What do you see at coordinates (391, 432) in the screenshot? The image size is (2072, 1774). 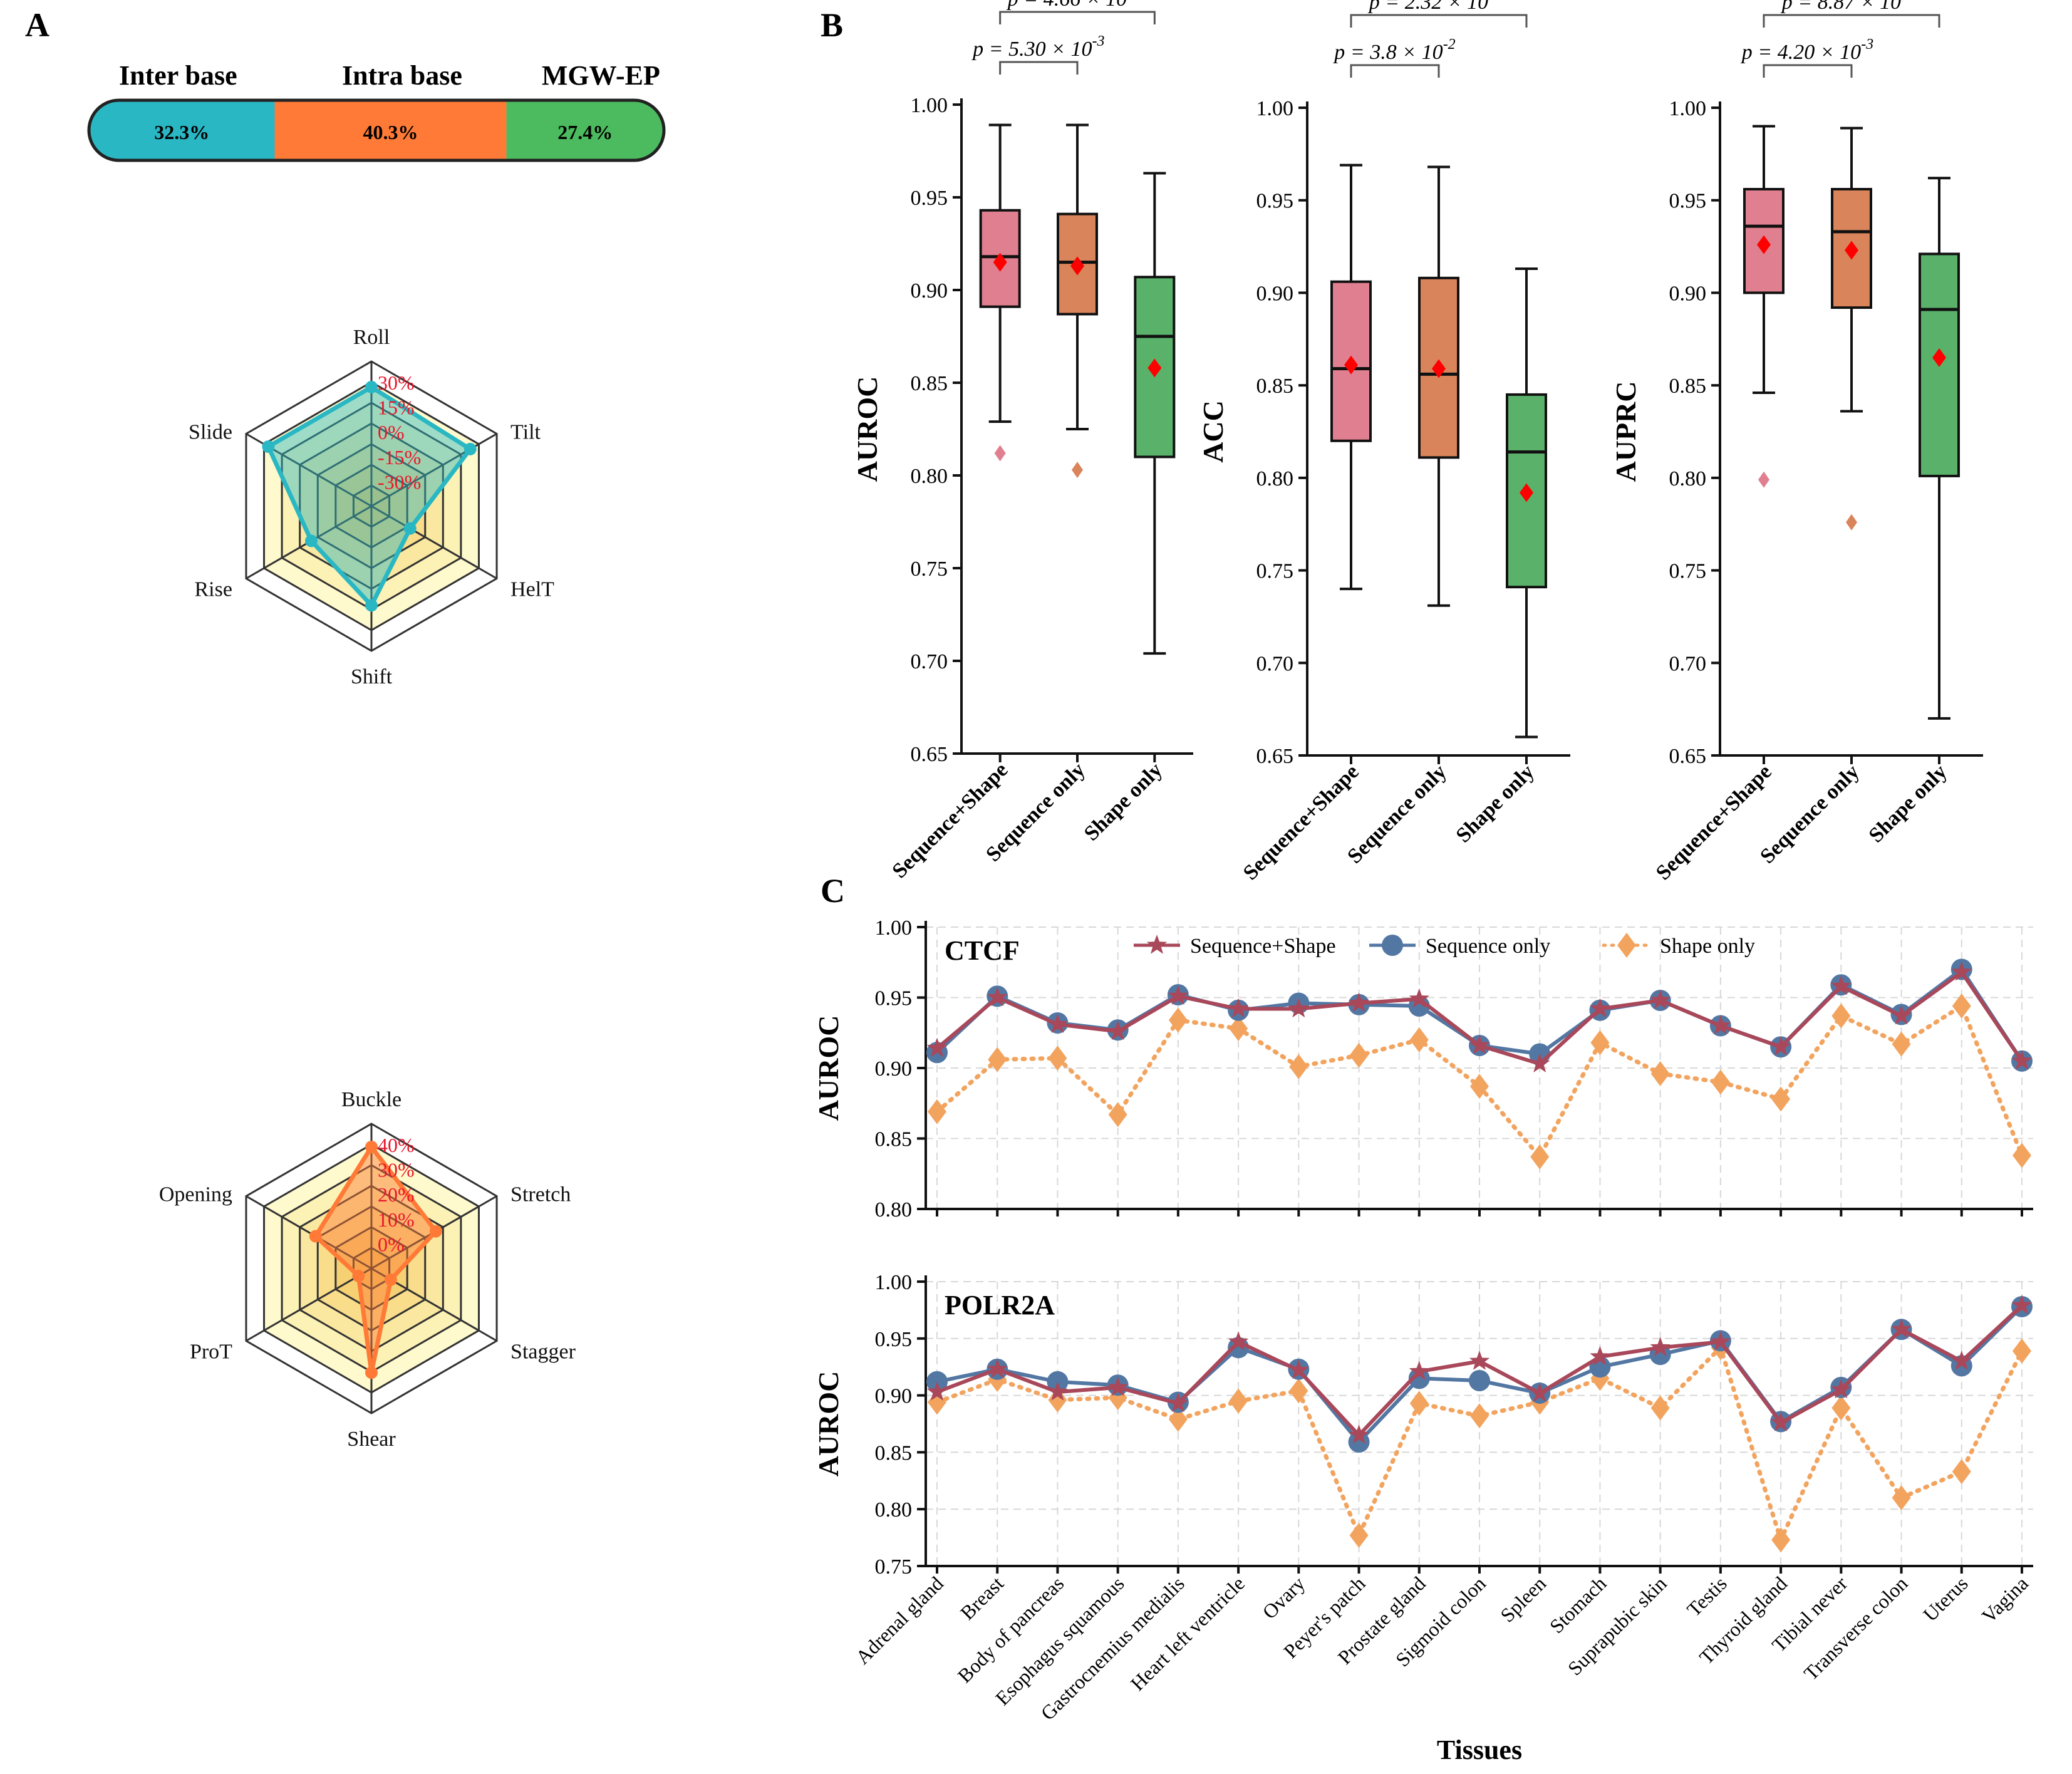 I see `radar-ring-label: 0%` at bounding box center [391, 432].